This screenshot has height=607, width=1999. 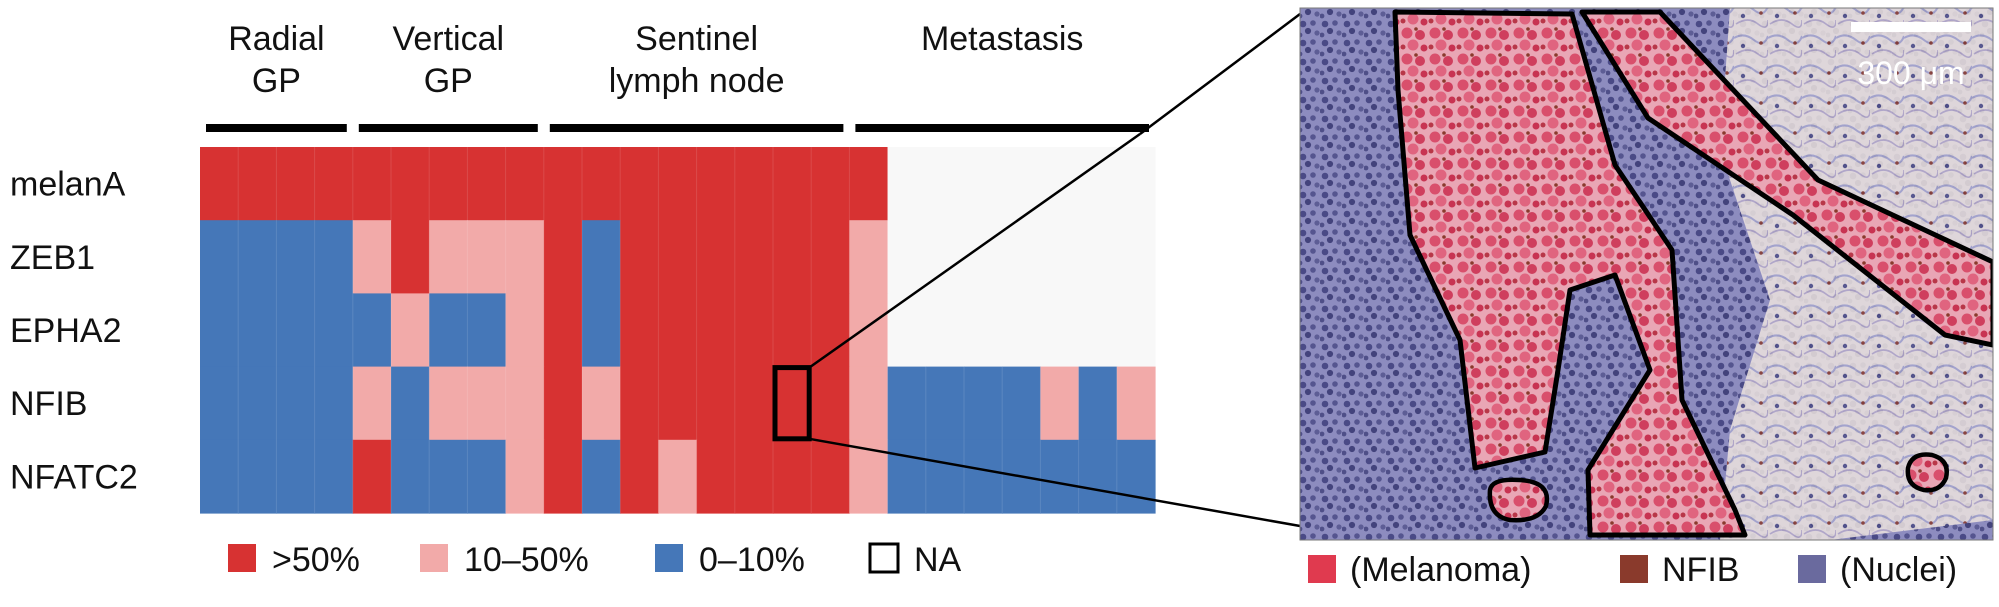 What do you see at coordinates (316, 560) in the screenshot?
I see `legend-label: >50%` at bounding box center [316, 560].